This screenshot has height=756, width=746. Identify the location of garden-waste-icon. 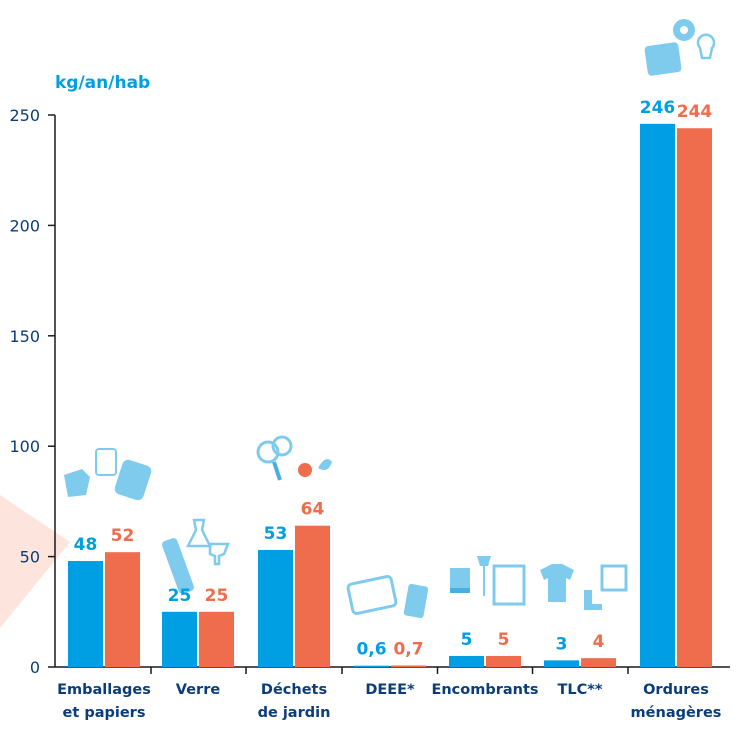
(294, 458).